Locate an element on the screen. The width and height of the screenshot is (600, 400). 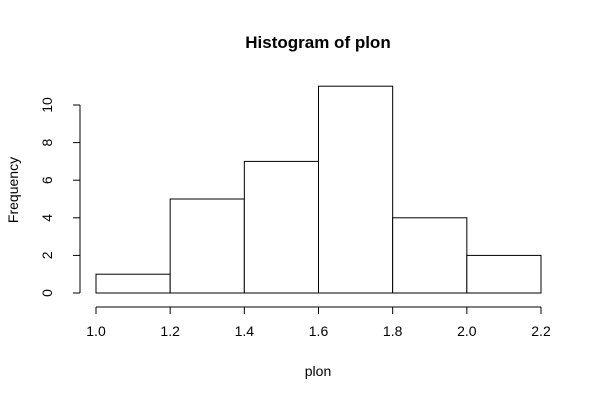
x-axis-label: plon is located at coordinates (318, 371).